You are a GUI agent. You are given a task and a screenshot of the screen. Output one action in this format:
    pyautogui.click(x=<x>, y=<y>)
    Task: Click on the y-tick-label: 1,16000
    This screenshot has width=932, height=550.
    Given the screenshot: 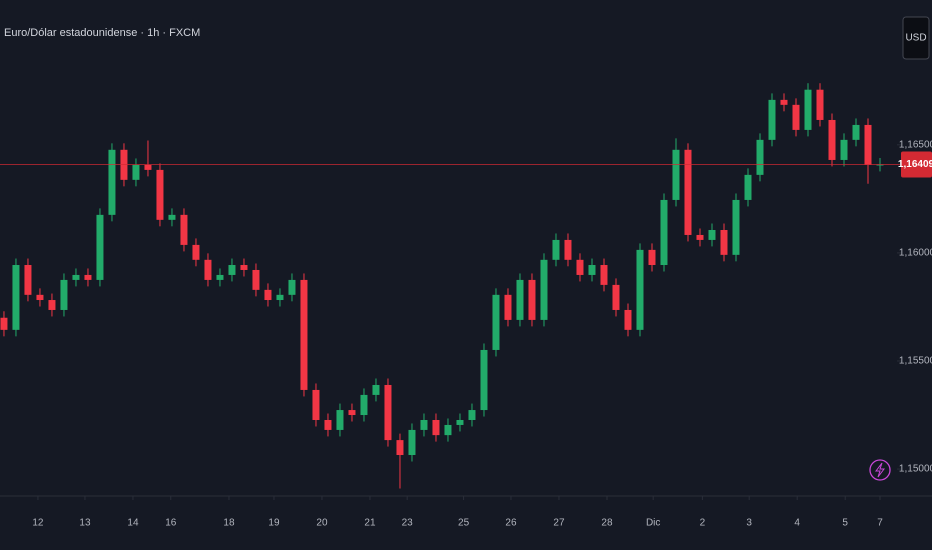 What is the action you would take?
    pyautogui.click(x=915, y=253)
    